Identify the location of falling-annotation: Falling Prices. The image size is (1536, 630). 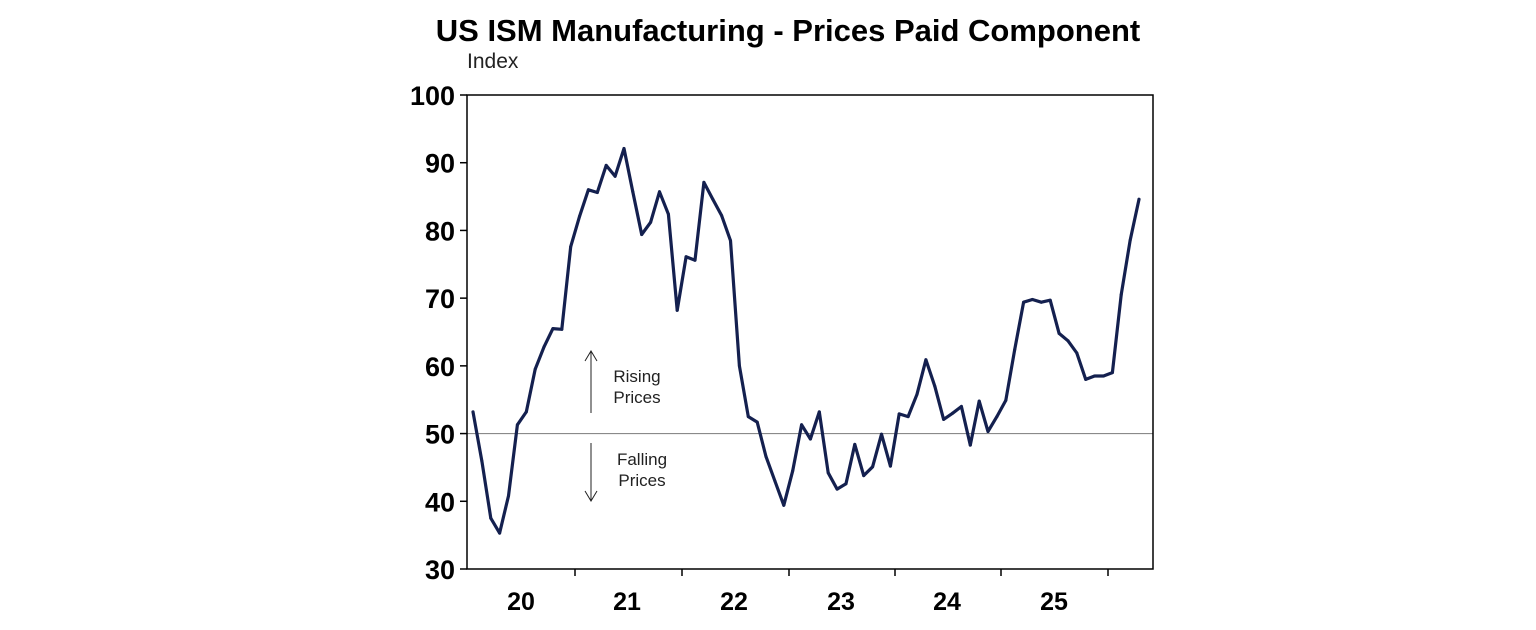
(625, 472).